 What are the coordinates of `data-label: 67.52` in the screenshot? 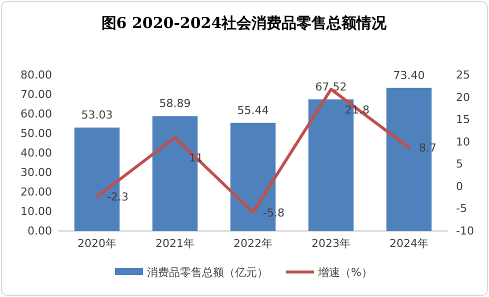 It's located at (331, 87).